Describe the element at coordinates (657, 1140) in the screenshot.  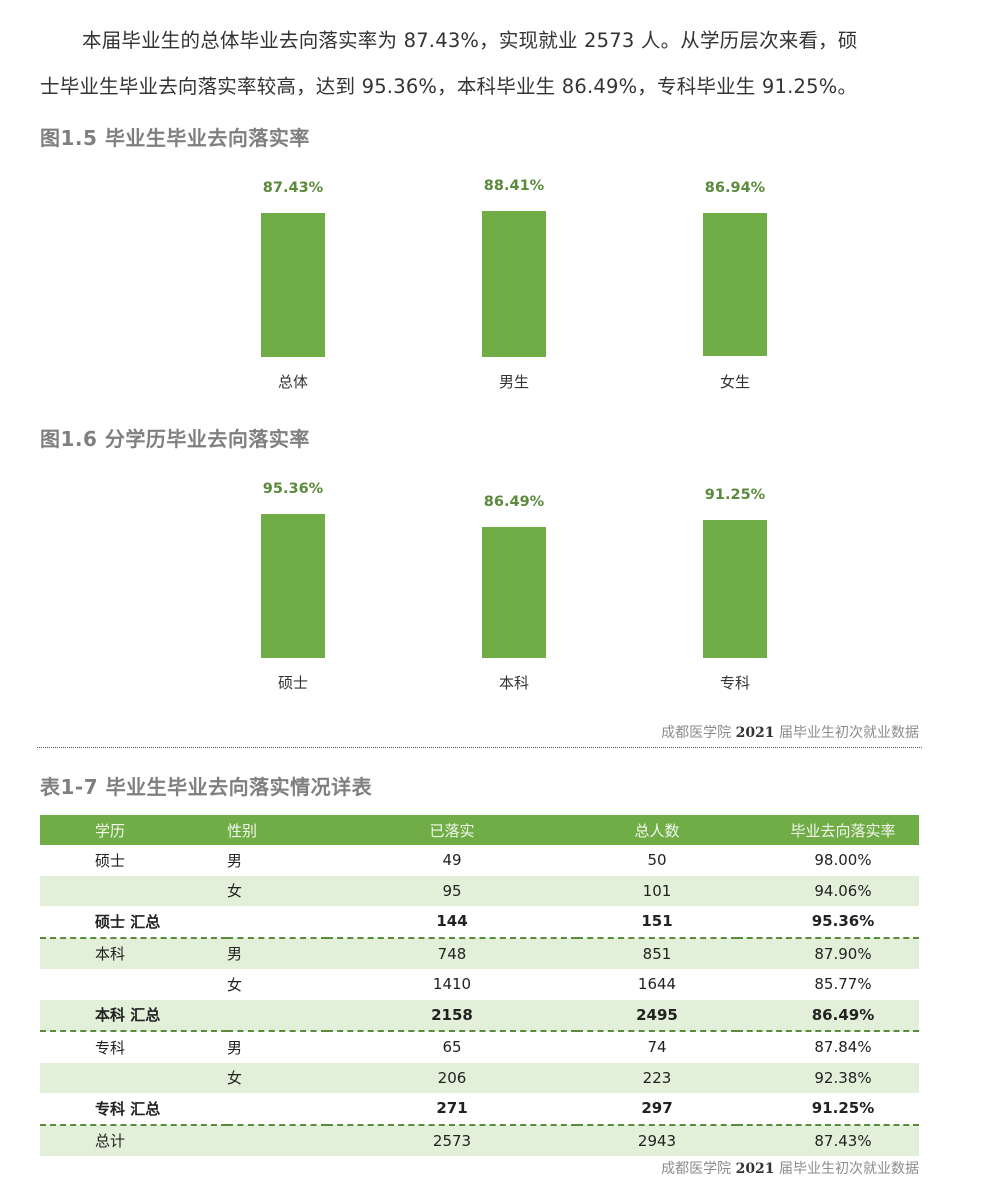
I see `cell-total: 2943` at that location.